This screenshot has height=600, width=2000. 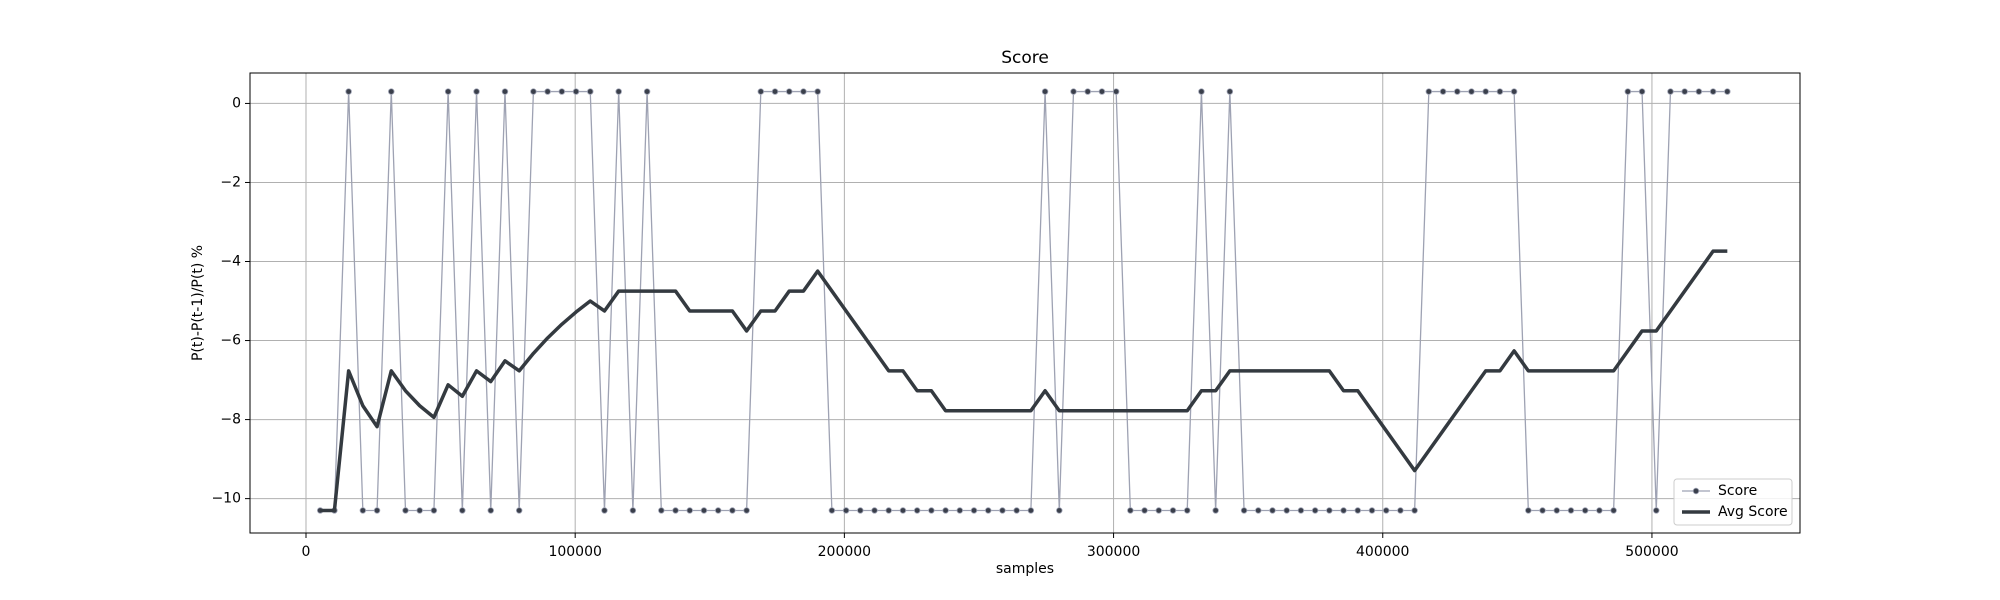 I want to click on legend-marker, so click(x=1696, y=491).